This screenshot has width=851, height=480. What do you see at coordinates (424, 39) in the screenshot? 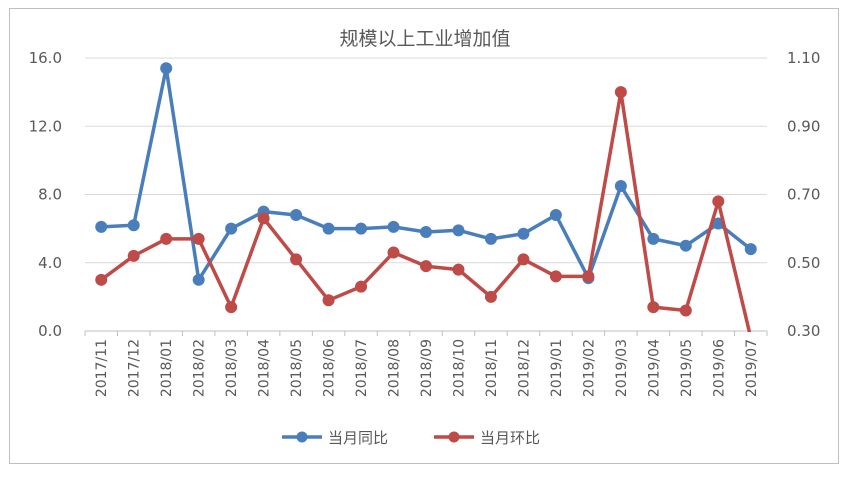
I see `chart-title: 规模以上工业增加值` at bounding box center [424, 39].